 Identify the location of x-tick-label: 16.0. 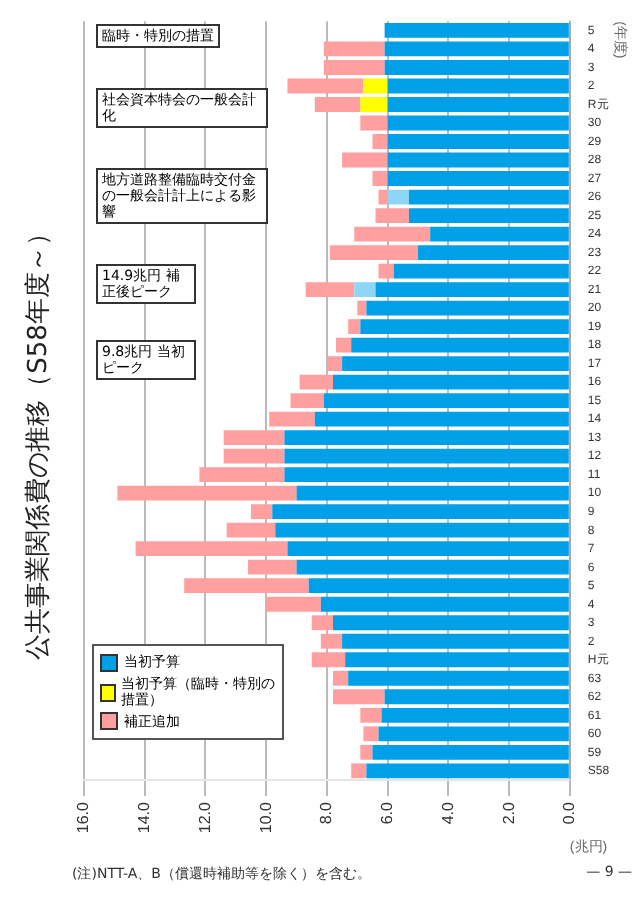
(83, 817).